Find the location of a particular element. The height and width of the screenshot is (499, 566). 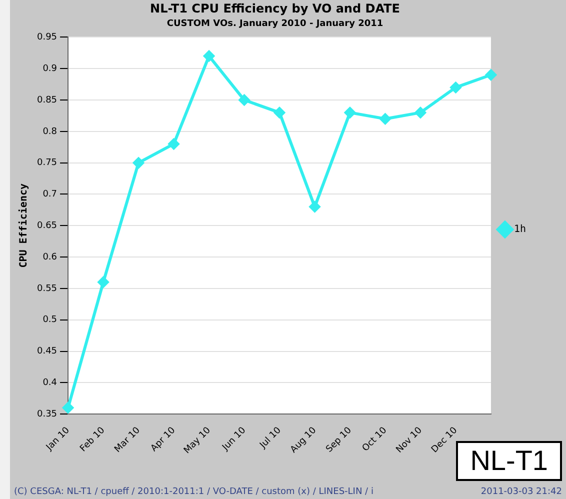

x-tick-label: Jan 10 is located at coordinates (58, 439).